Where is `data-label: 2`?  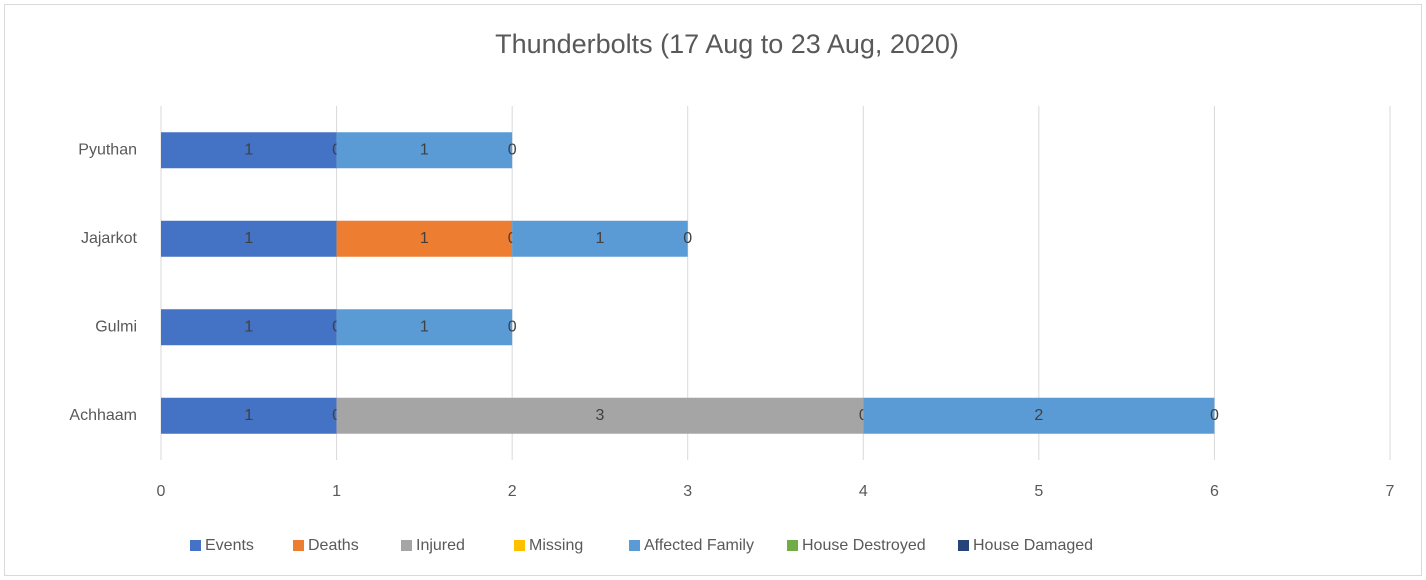 data-label: 2 is located at coordinates (1038, 415).